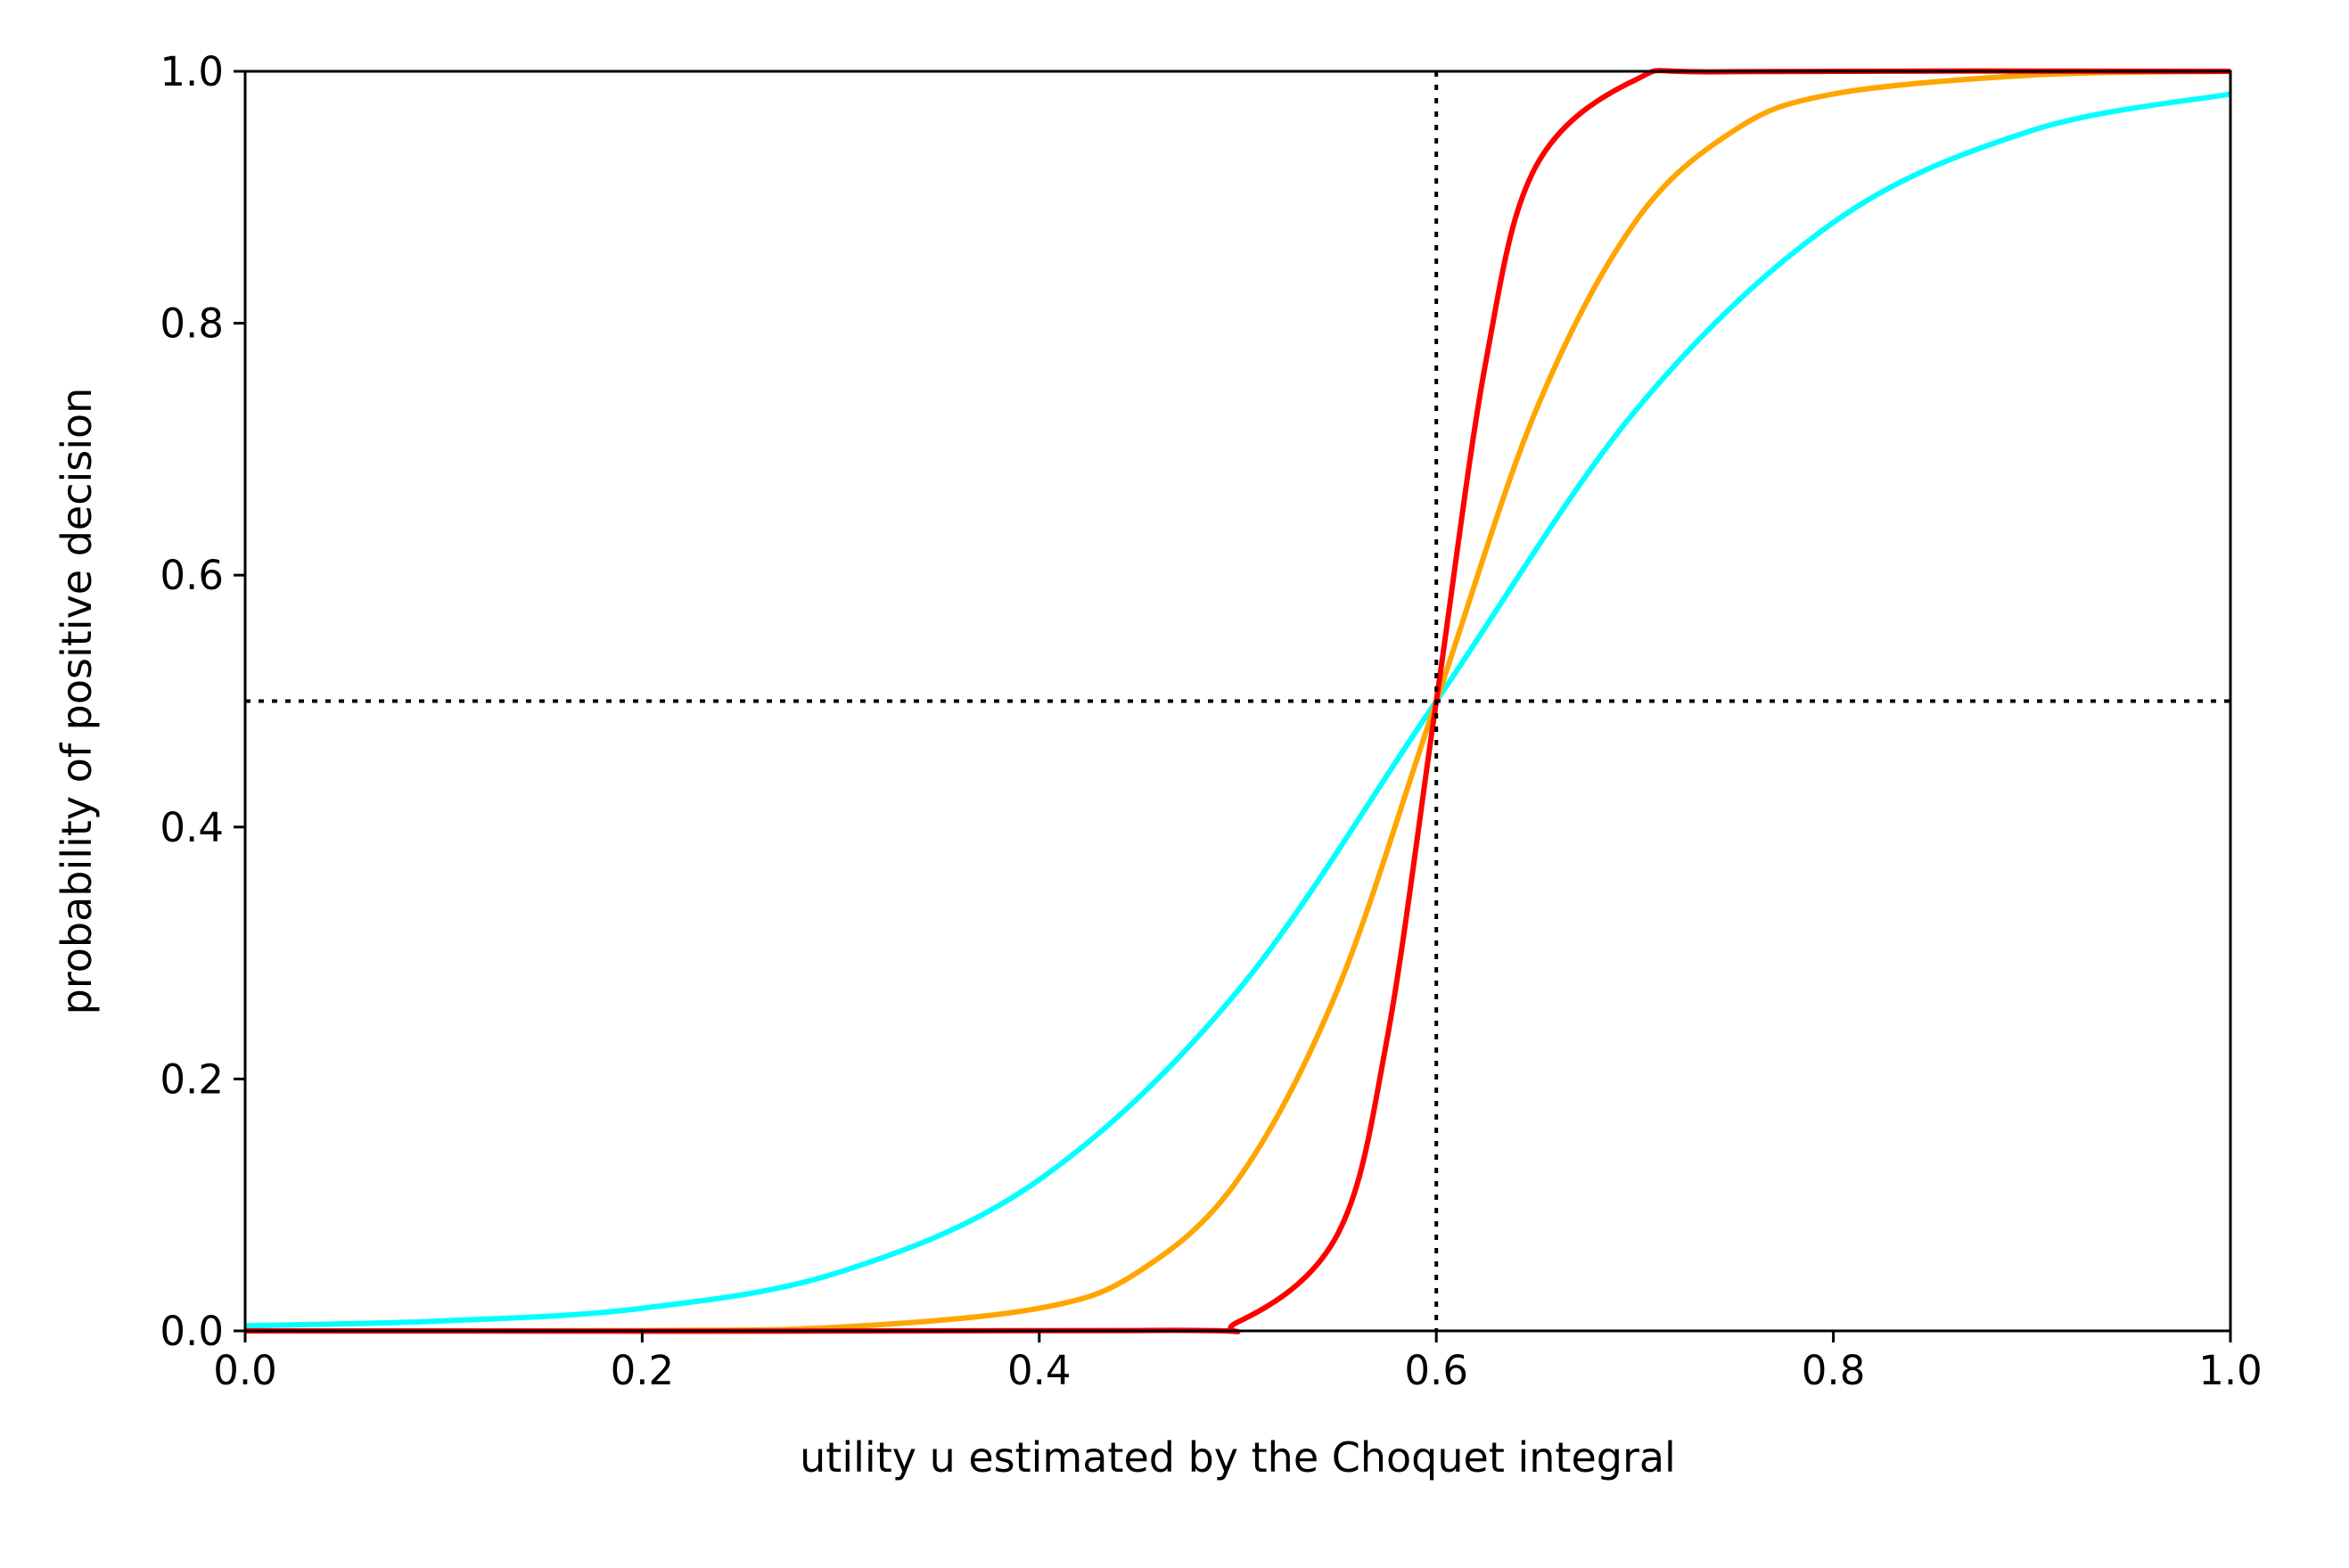 Image resolution: width=2349 pixels, height=1568 pixels. What do you see at coordinates (1436, 1370) in the screenshot?
I see `x-tick-label: 0.6` at bounding box center [1436, 1370].